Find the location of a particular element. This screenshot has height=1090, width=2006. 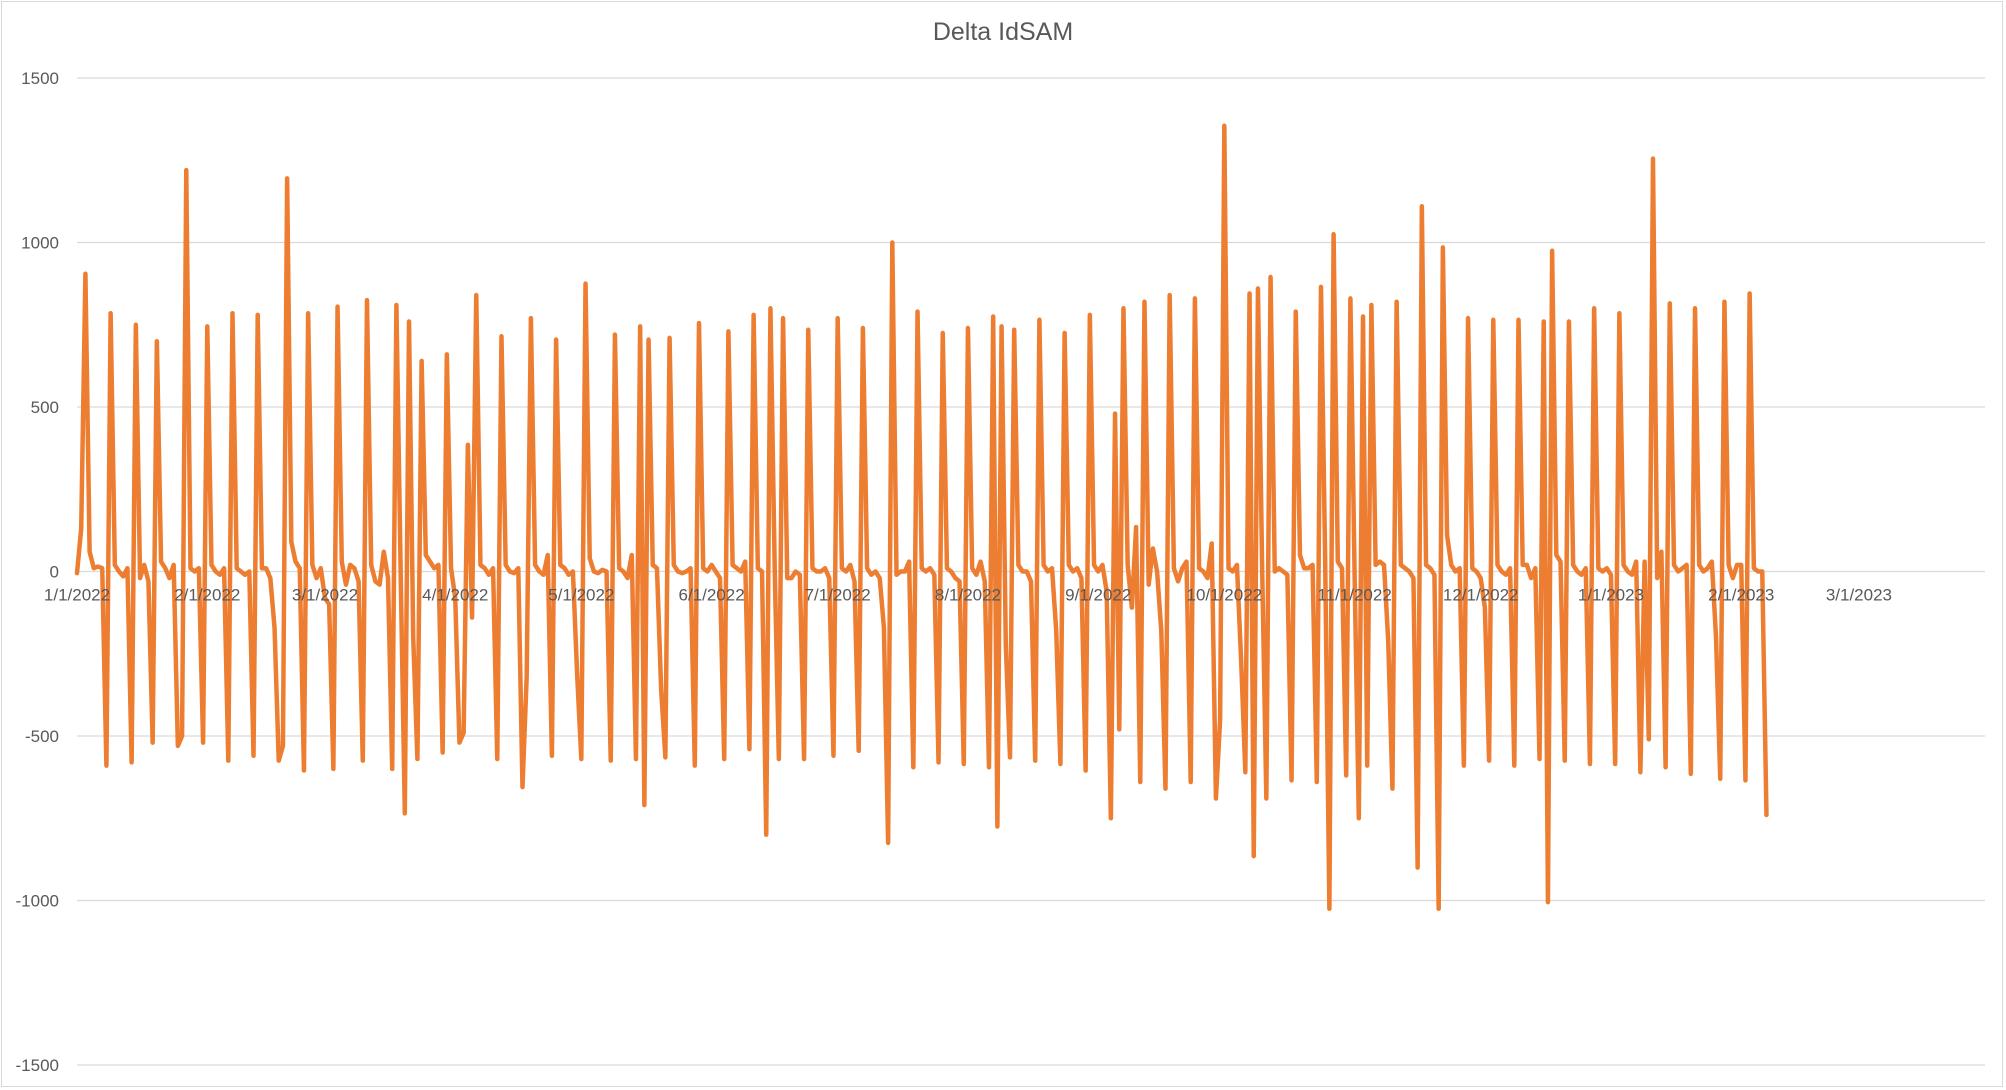

x-tick-label: 3/1/2022 is located at coordinates (325, 595).